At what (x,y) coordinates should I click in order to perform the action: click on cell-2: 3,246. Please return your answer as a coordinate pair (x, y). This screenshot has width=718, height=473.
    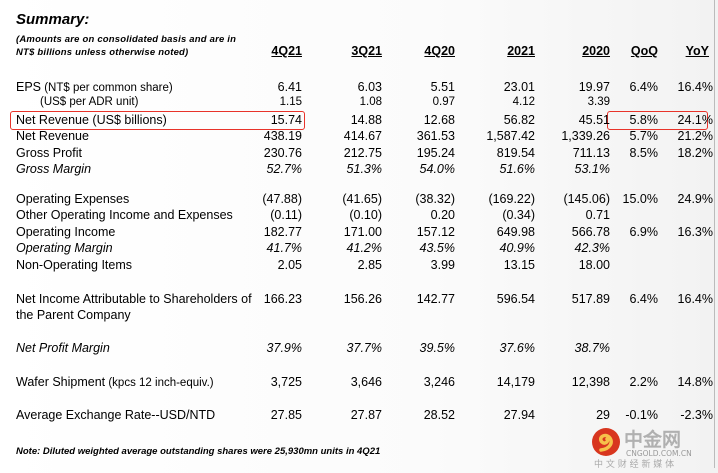
    Looking at the image, I should click on (439, 382).